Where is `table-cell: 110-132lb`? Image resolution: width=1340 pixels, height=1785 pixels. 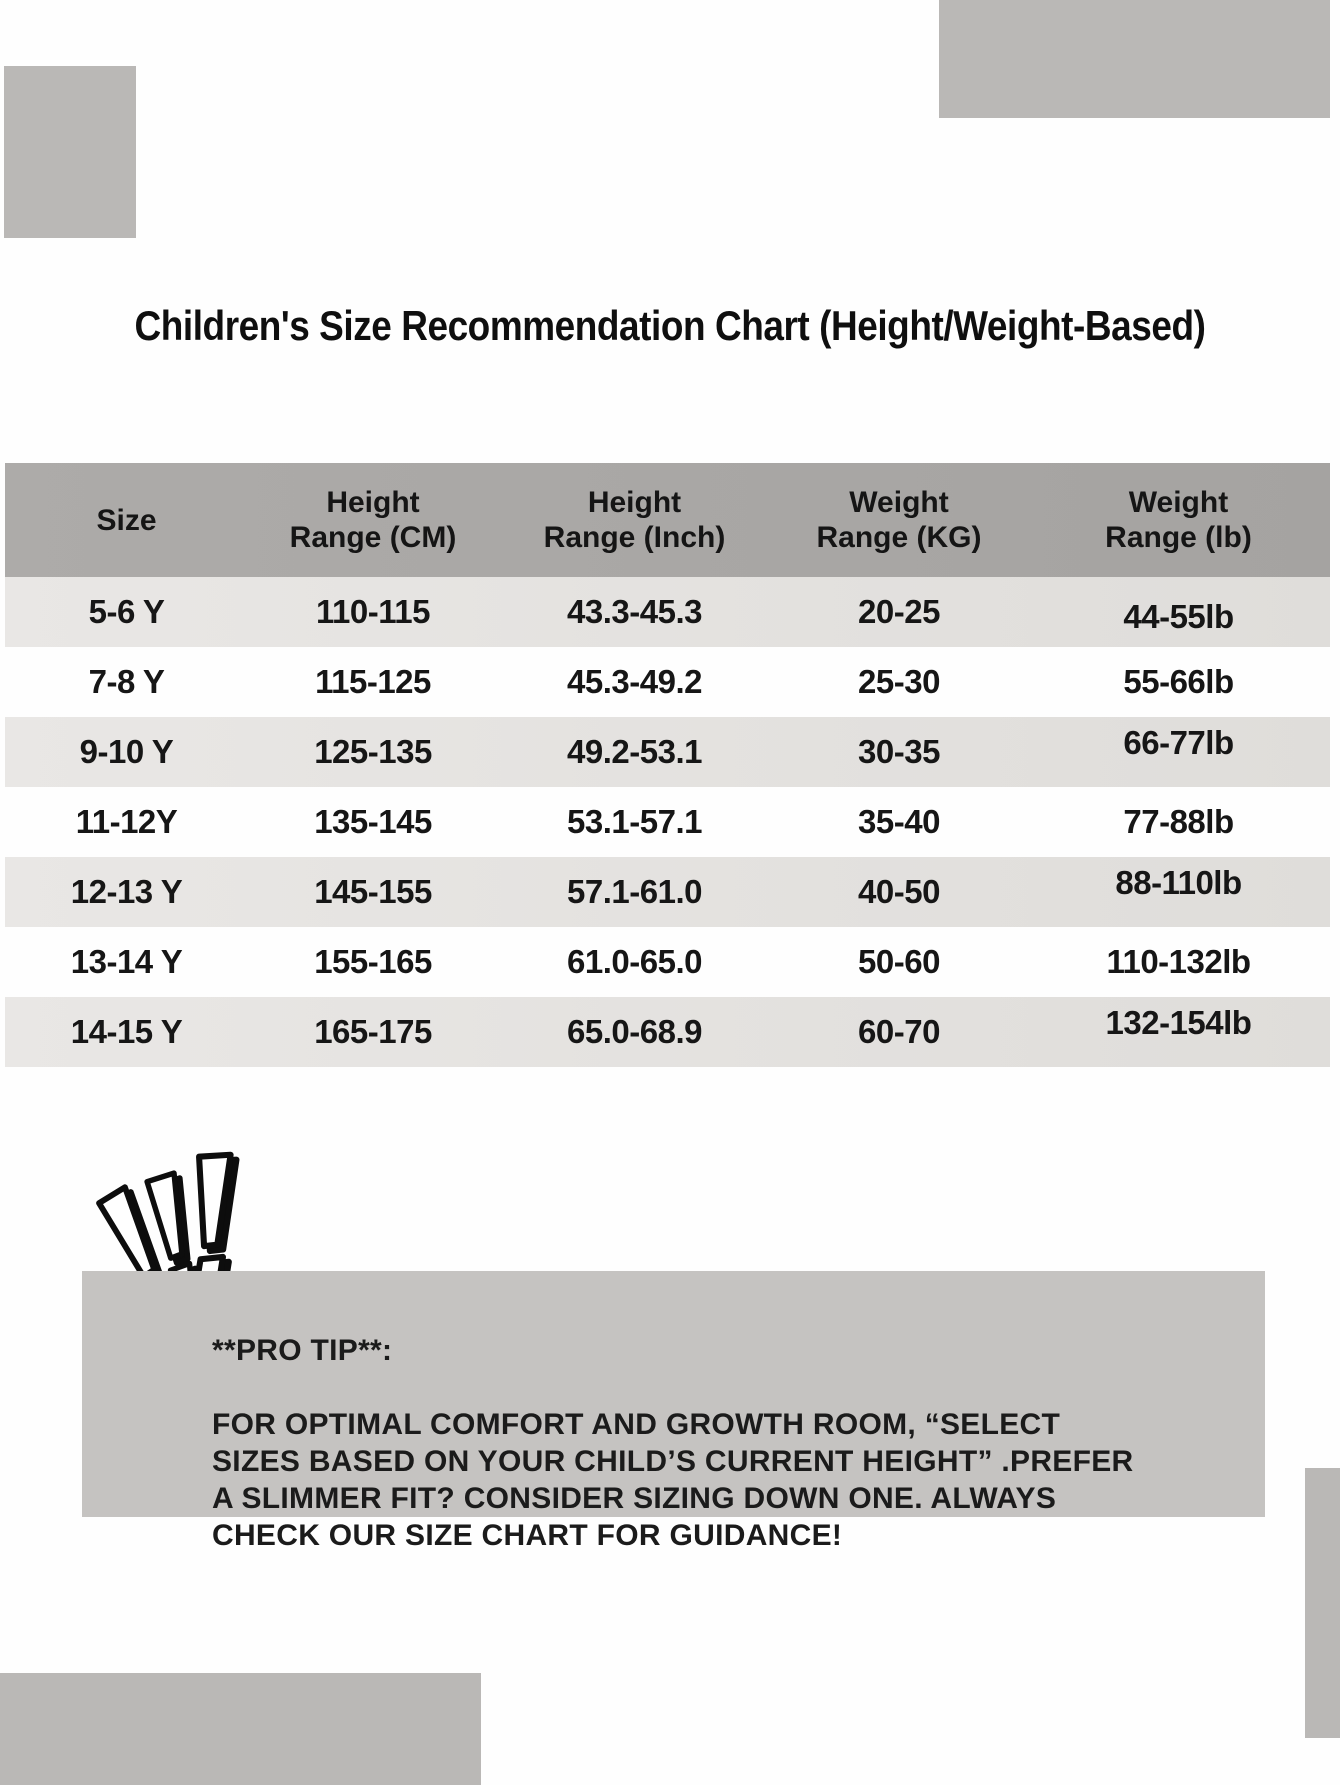
table-cell: 110-132lb is located at coordinates (1178, 961).